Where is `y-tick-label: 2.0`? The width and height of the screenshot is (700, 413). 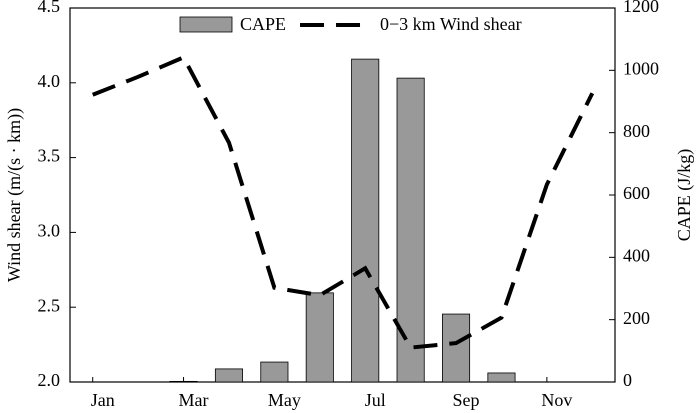
y-tick-label: 2.0 is located at coordinates (49, 380).